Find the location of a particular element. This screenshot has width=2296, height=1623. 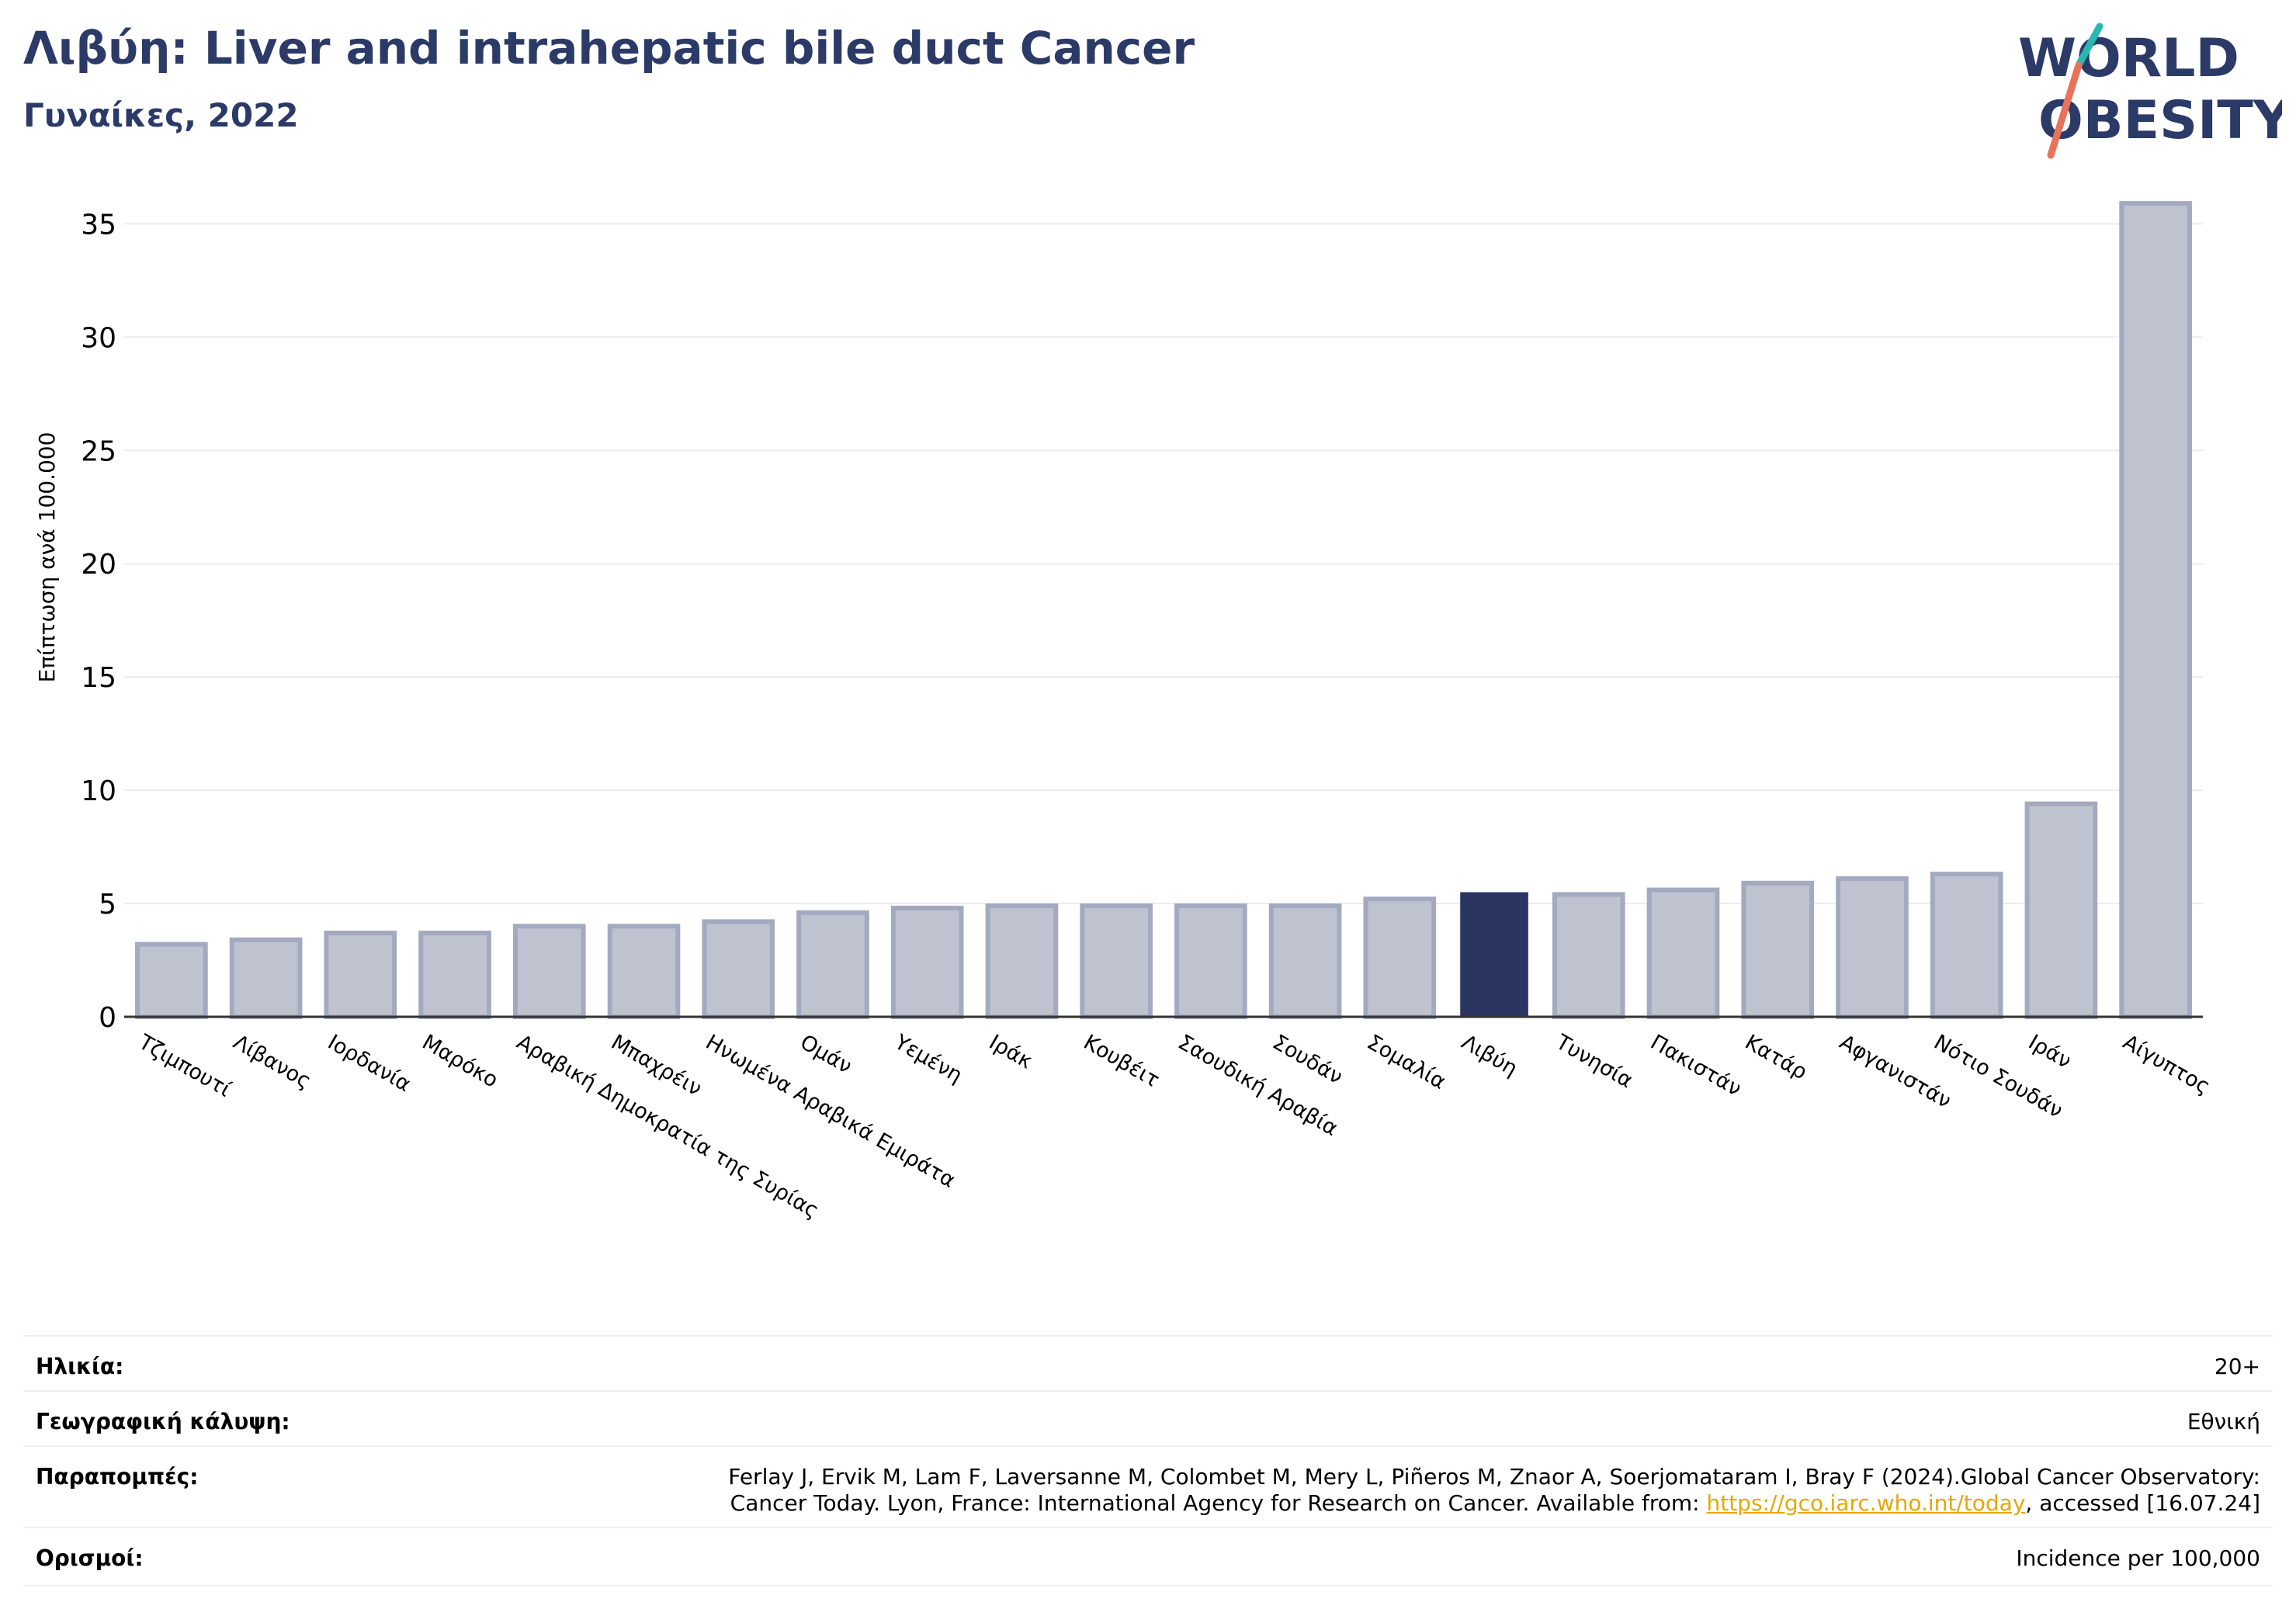

x-tick-label: Λιβύη is located at coordinates (1490, 1055).